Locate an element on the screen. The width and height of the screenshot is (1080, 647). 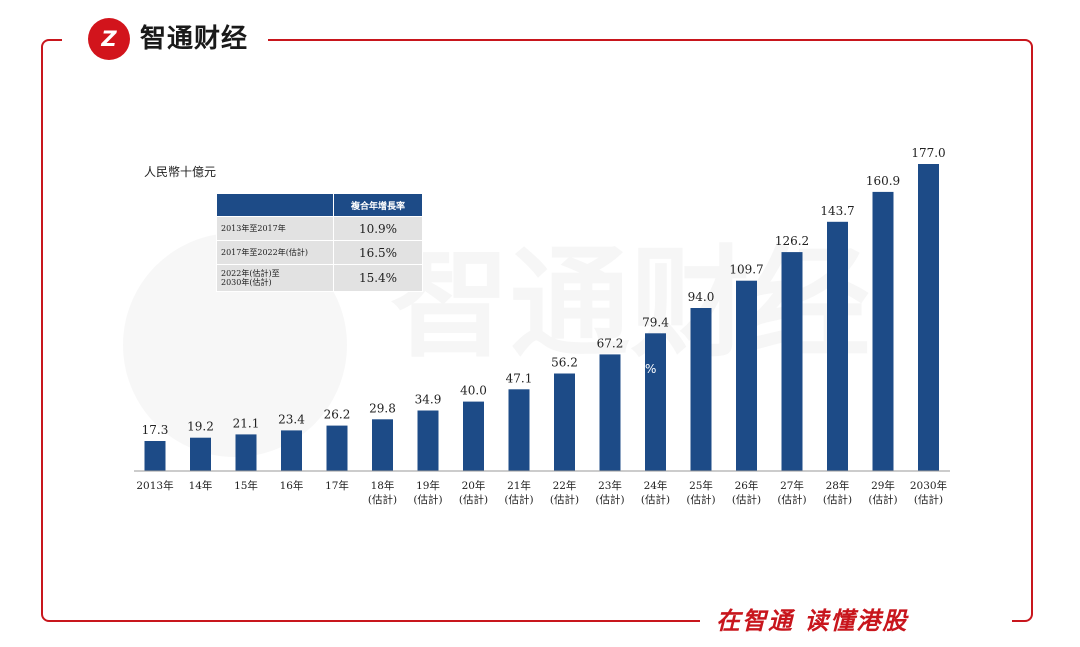
brand-logo-icon: Z is located at coordinates (109, 39).